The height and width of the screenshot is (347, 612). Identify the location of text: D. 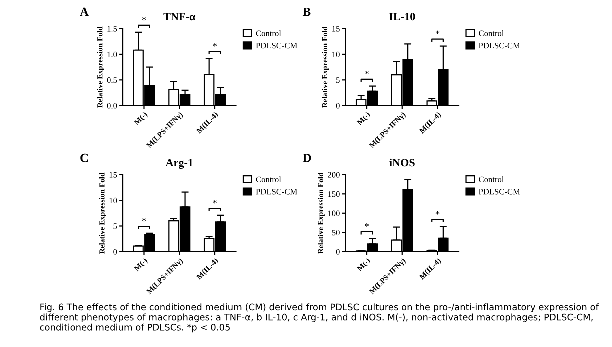
(307, 158).